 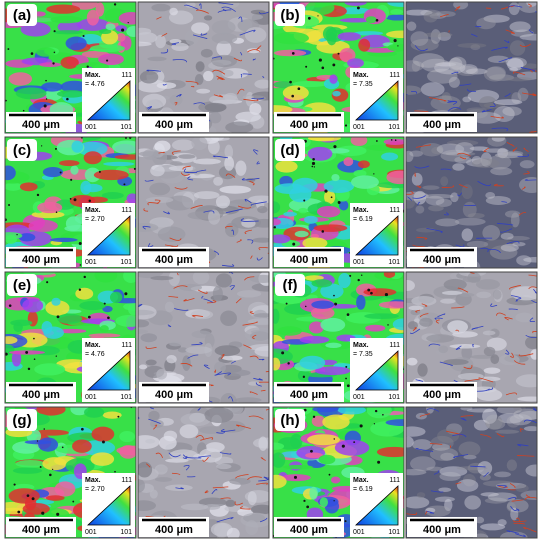 I want to click on contrast-map, so click(x=203, y=67).